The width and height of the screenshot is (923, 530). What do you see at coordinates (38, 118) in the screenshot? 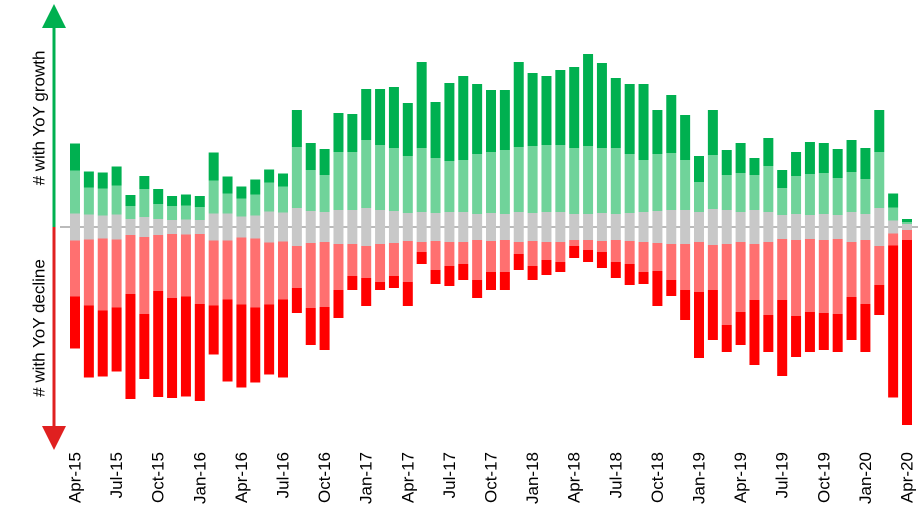
I see `growth-label: # with YoY growth` at bounding box center [38, 118].